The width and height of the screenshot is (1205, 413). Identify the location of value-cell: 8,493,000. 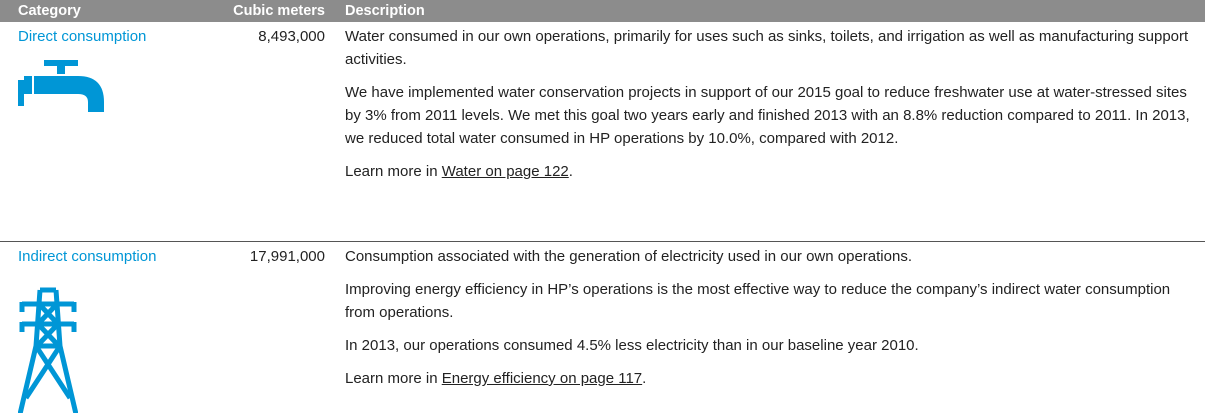
(291, 36).